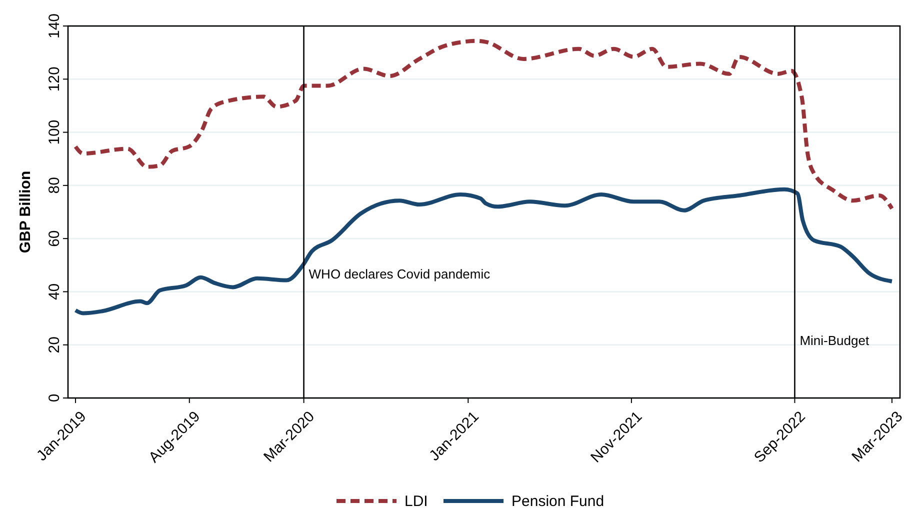  I want to click on y-tick-label: 60, so click(54, 238).